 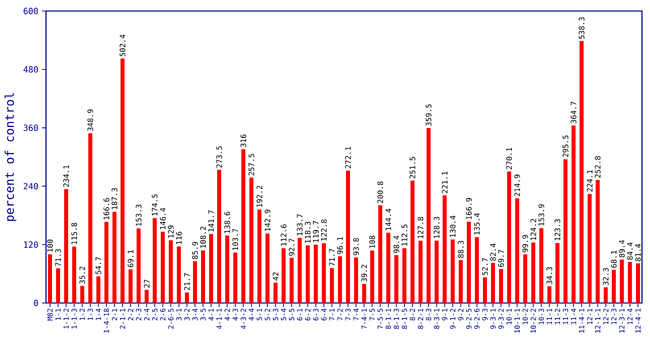 I want to click on y-tick-label: 0, so click(x=36, y=303).